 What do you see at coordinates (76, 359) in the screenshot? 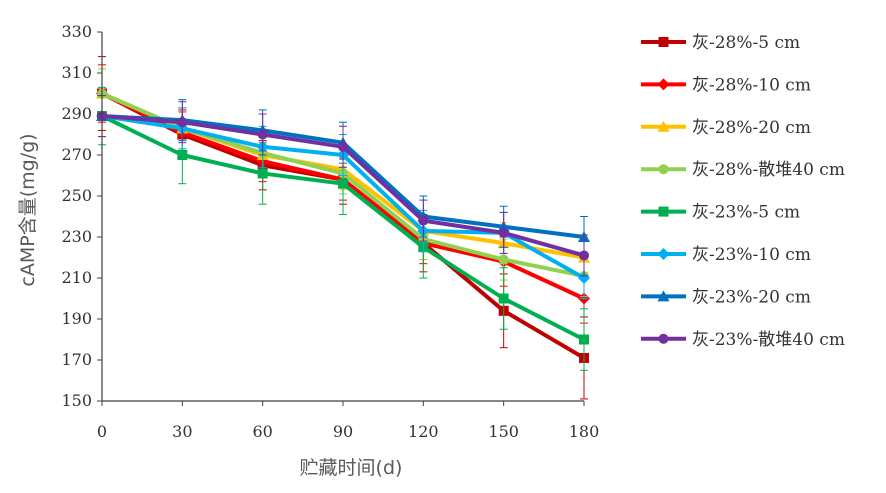
I see `y-tick-label: 170` at bounding box center [76, 359].